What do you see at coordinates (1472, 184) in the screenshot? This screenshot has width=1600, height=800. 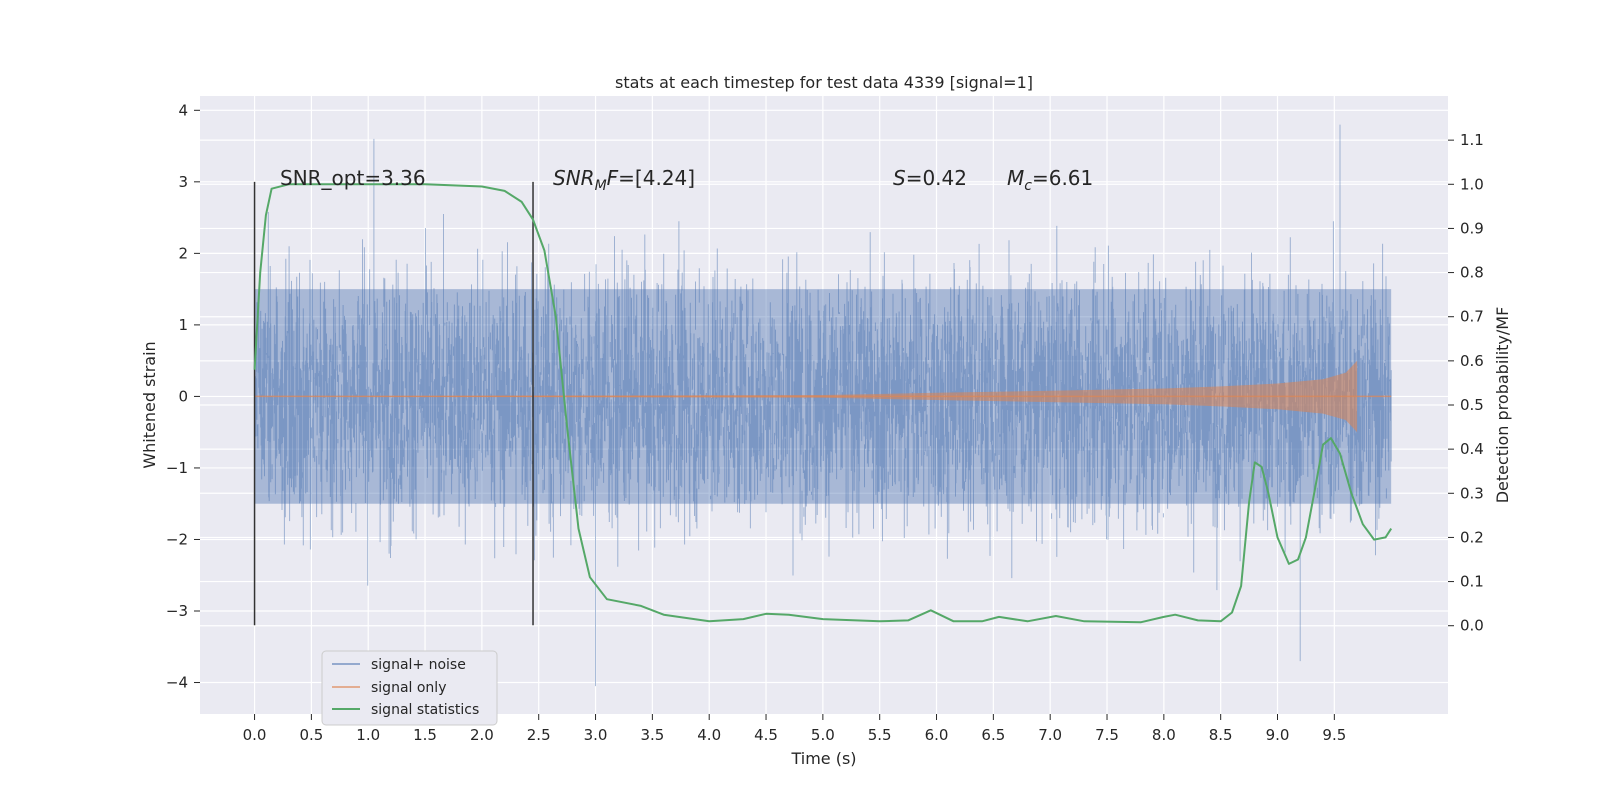 I see `y2-tick-label: 1.0` at bounding box center [1472, 184].